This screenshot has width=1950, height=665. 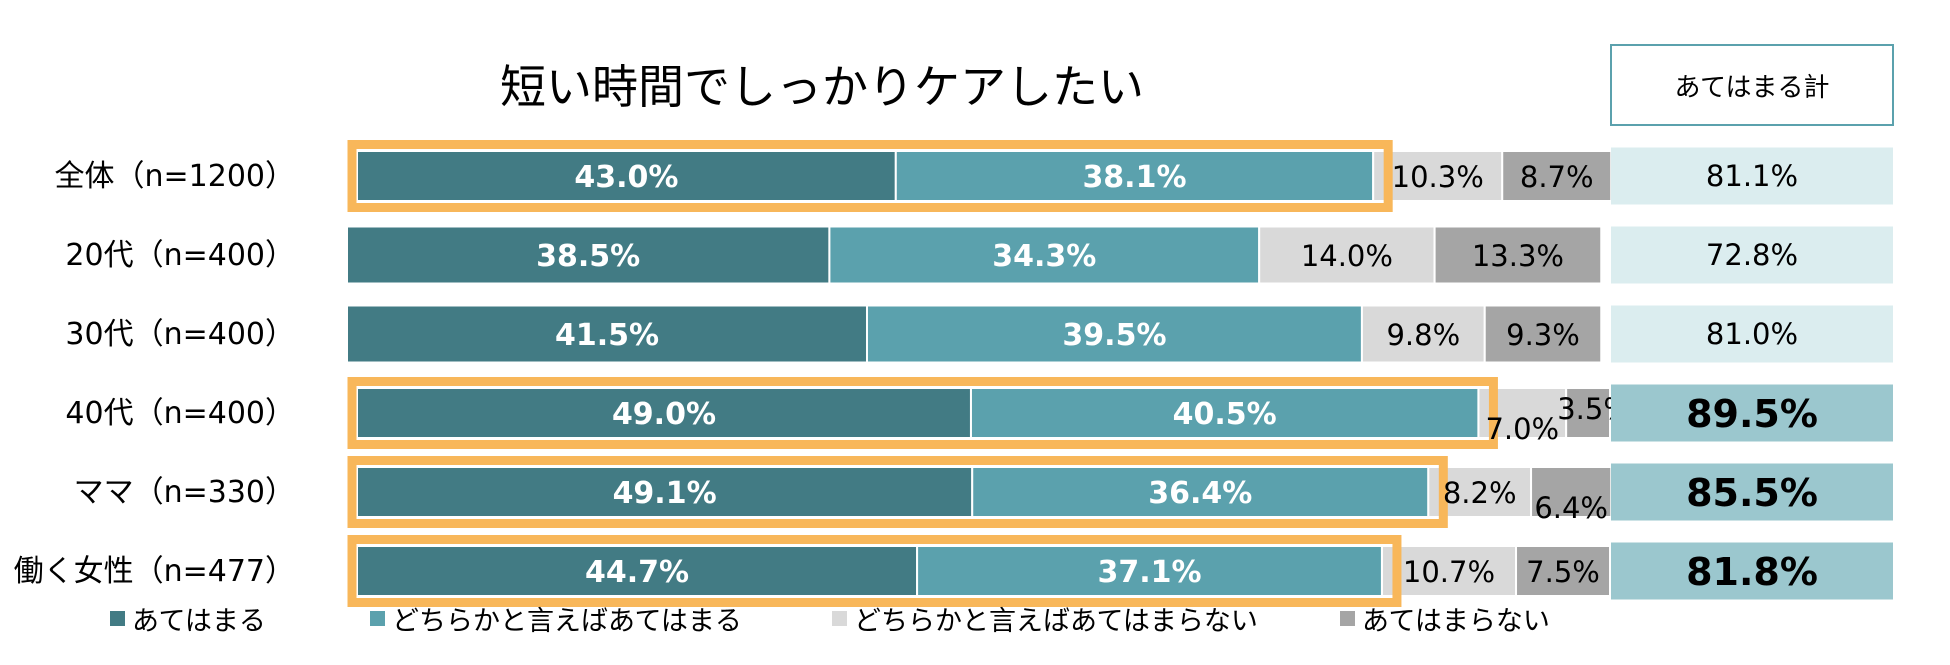 I want to click on legend-item: どちらかと言えばあてはまらない, so click(x=1045, y=621).